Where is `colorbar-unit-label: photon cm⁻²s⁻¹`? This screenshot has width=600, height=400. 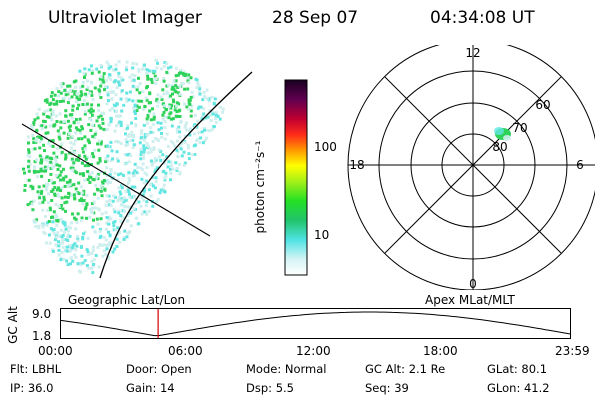 colorbar-unit-label: photon cm⁻²s⁻¹ is located at coordinates (260, 187).